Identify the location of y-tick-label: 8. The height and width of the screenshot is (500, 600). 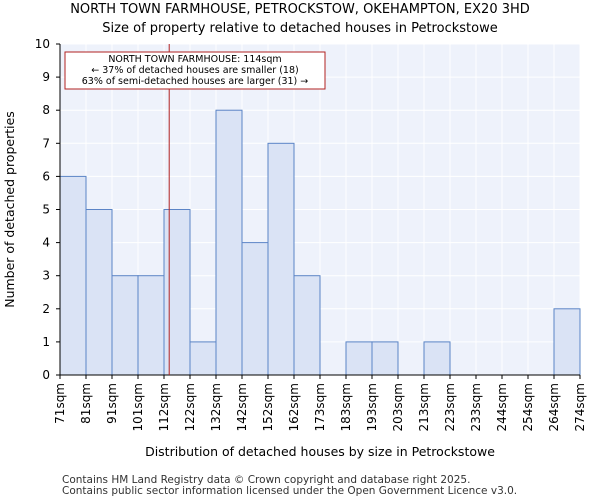
(46, 110).